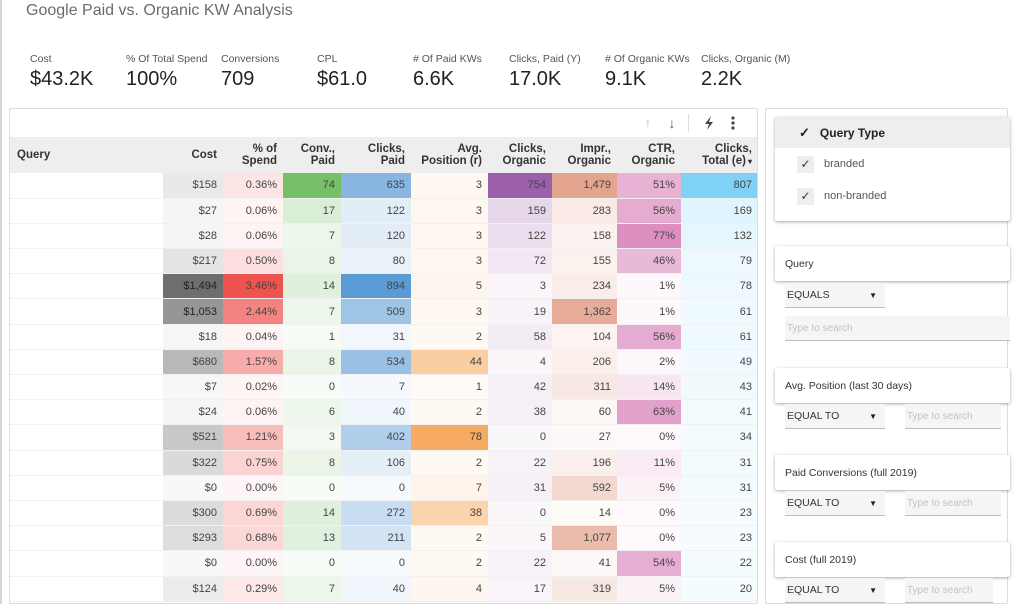 This screenshot has width=1024, height=604. I want to click on kpi-scorecard: Conversions 709, so click(250, 72).